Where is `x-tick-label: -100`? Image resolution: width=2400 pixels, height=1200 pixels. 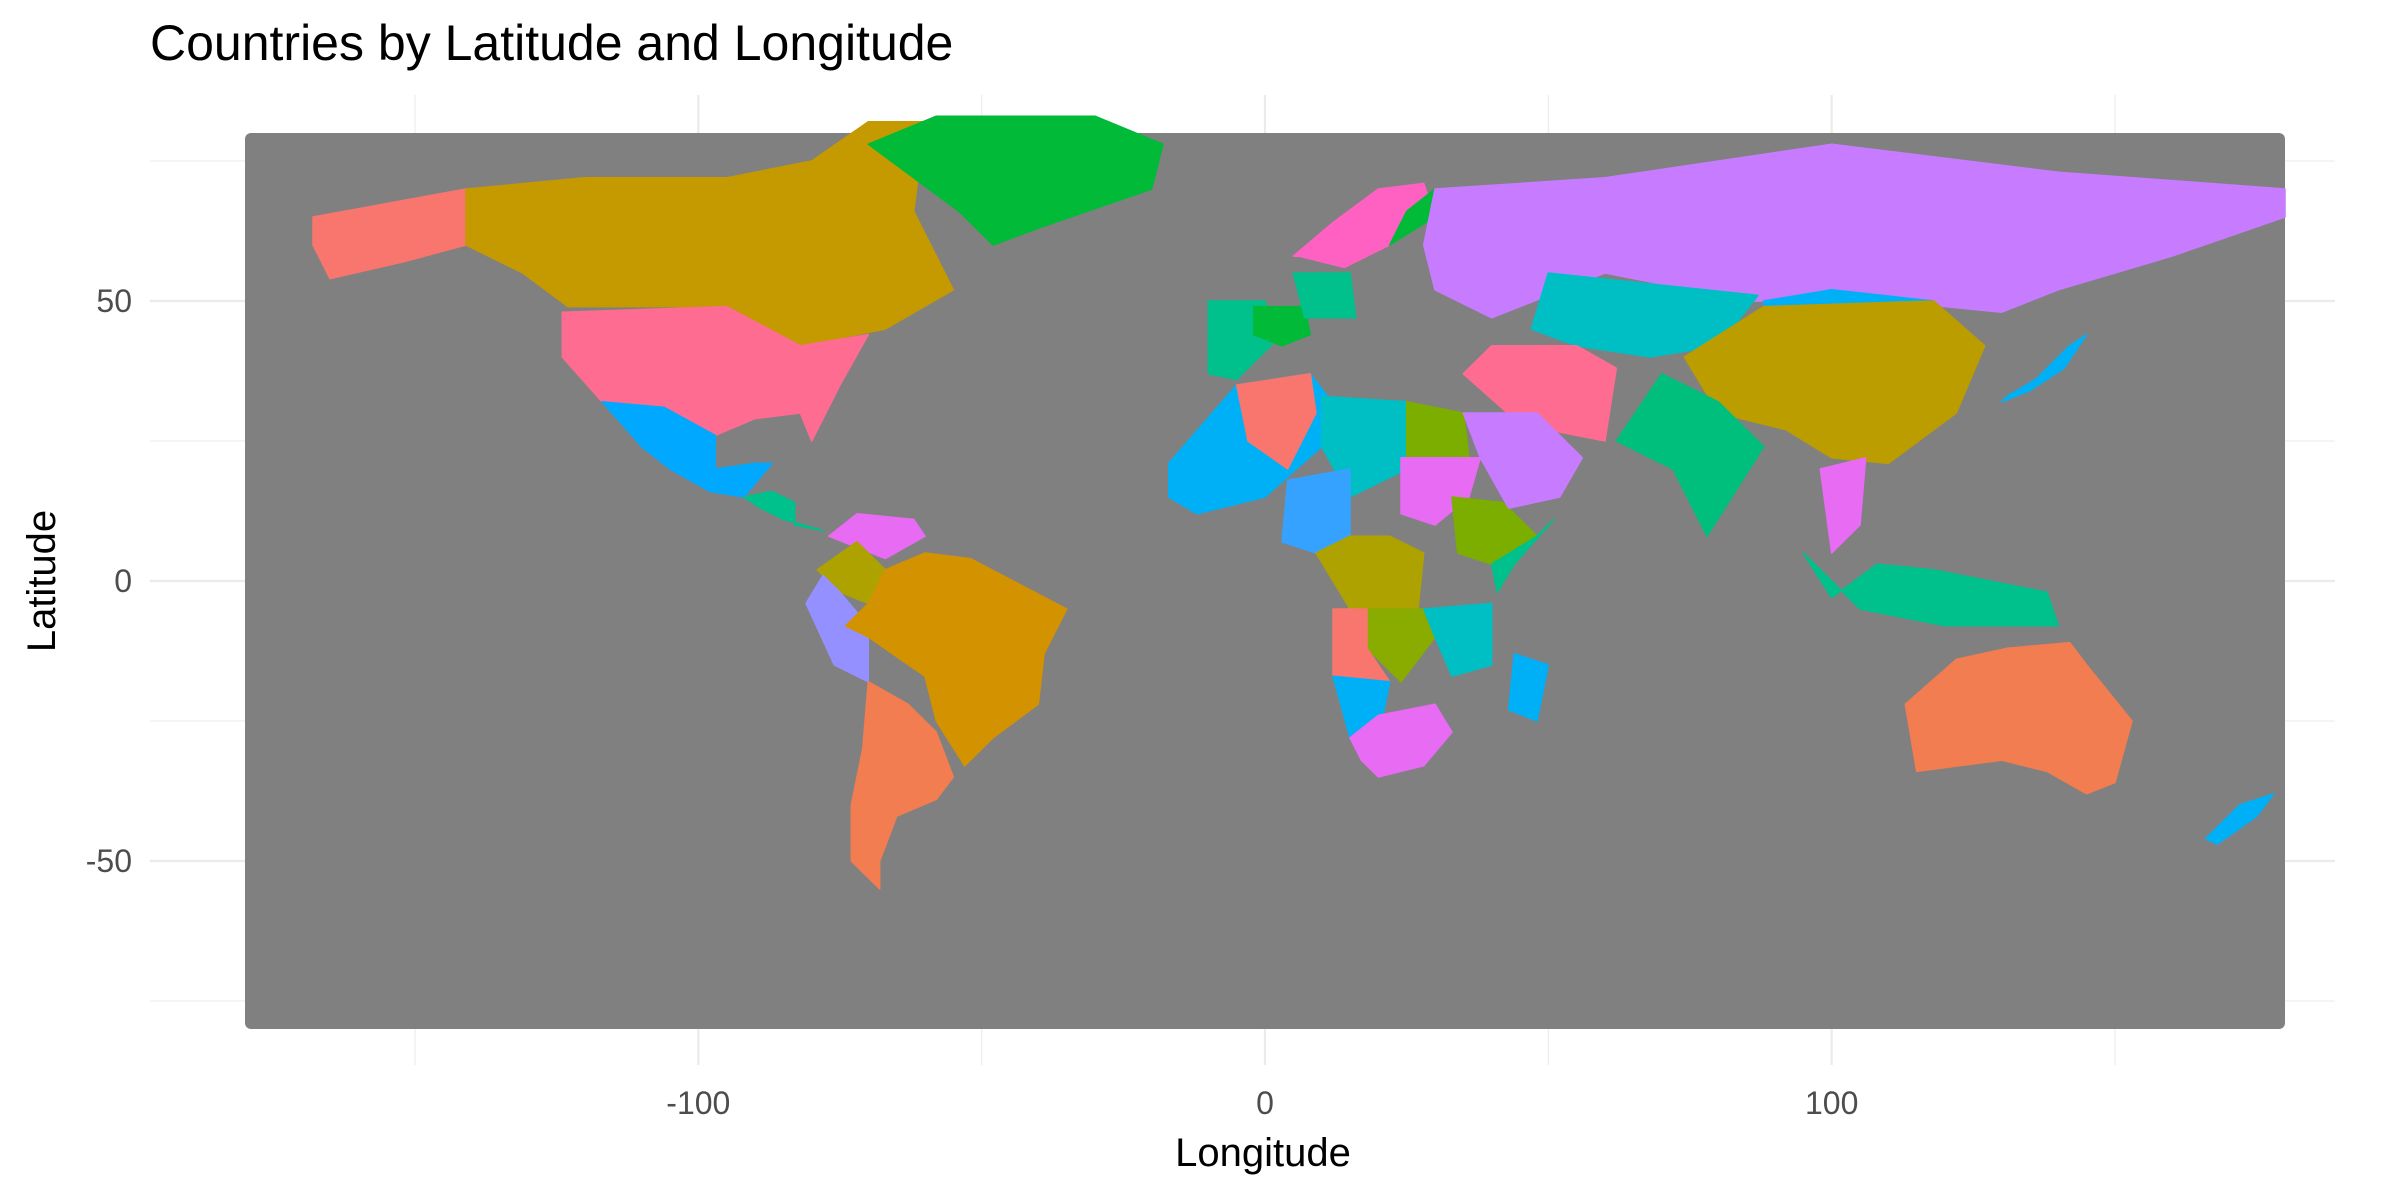 x-tick-label: -100 is located at coordinates (698, 1103).